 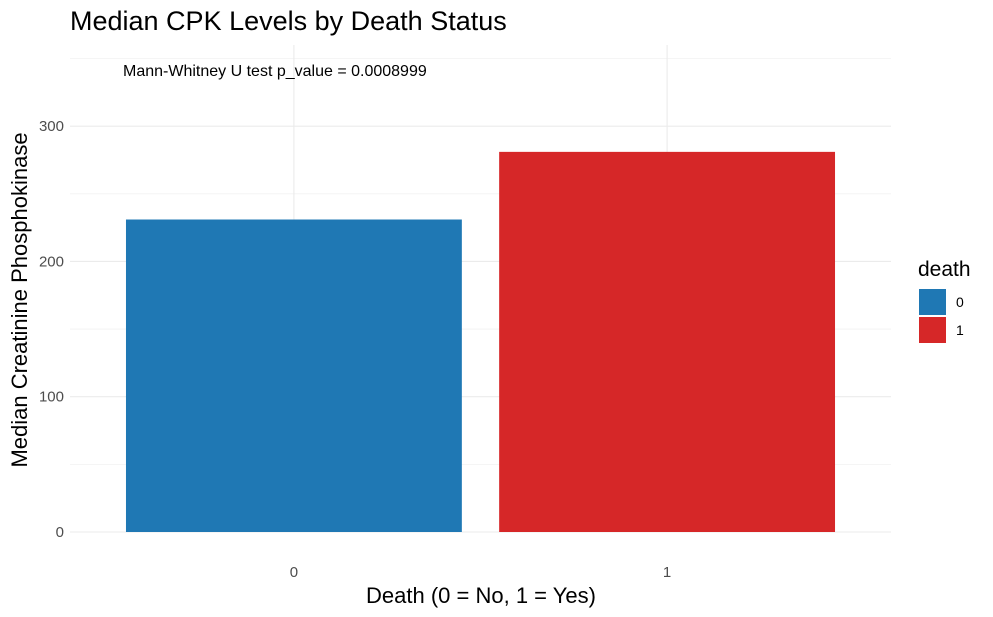 What do you see at coordinates (51, 261) in the screenshot?
I see `y-tick-label: 200` at bounding box center [51, 261].